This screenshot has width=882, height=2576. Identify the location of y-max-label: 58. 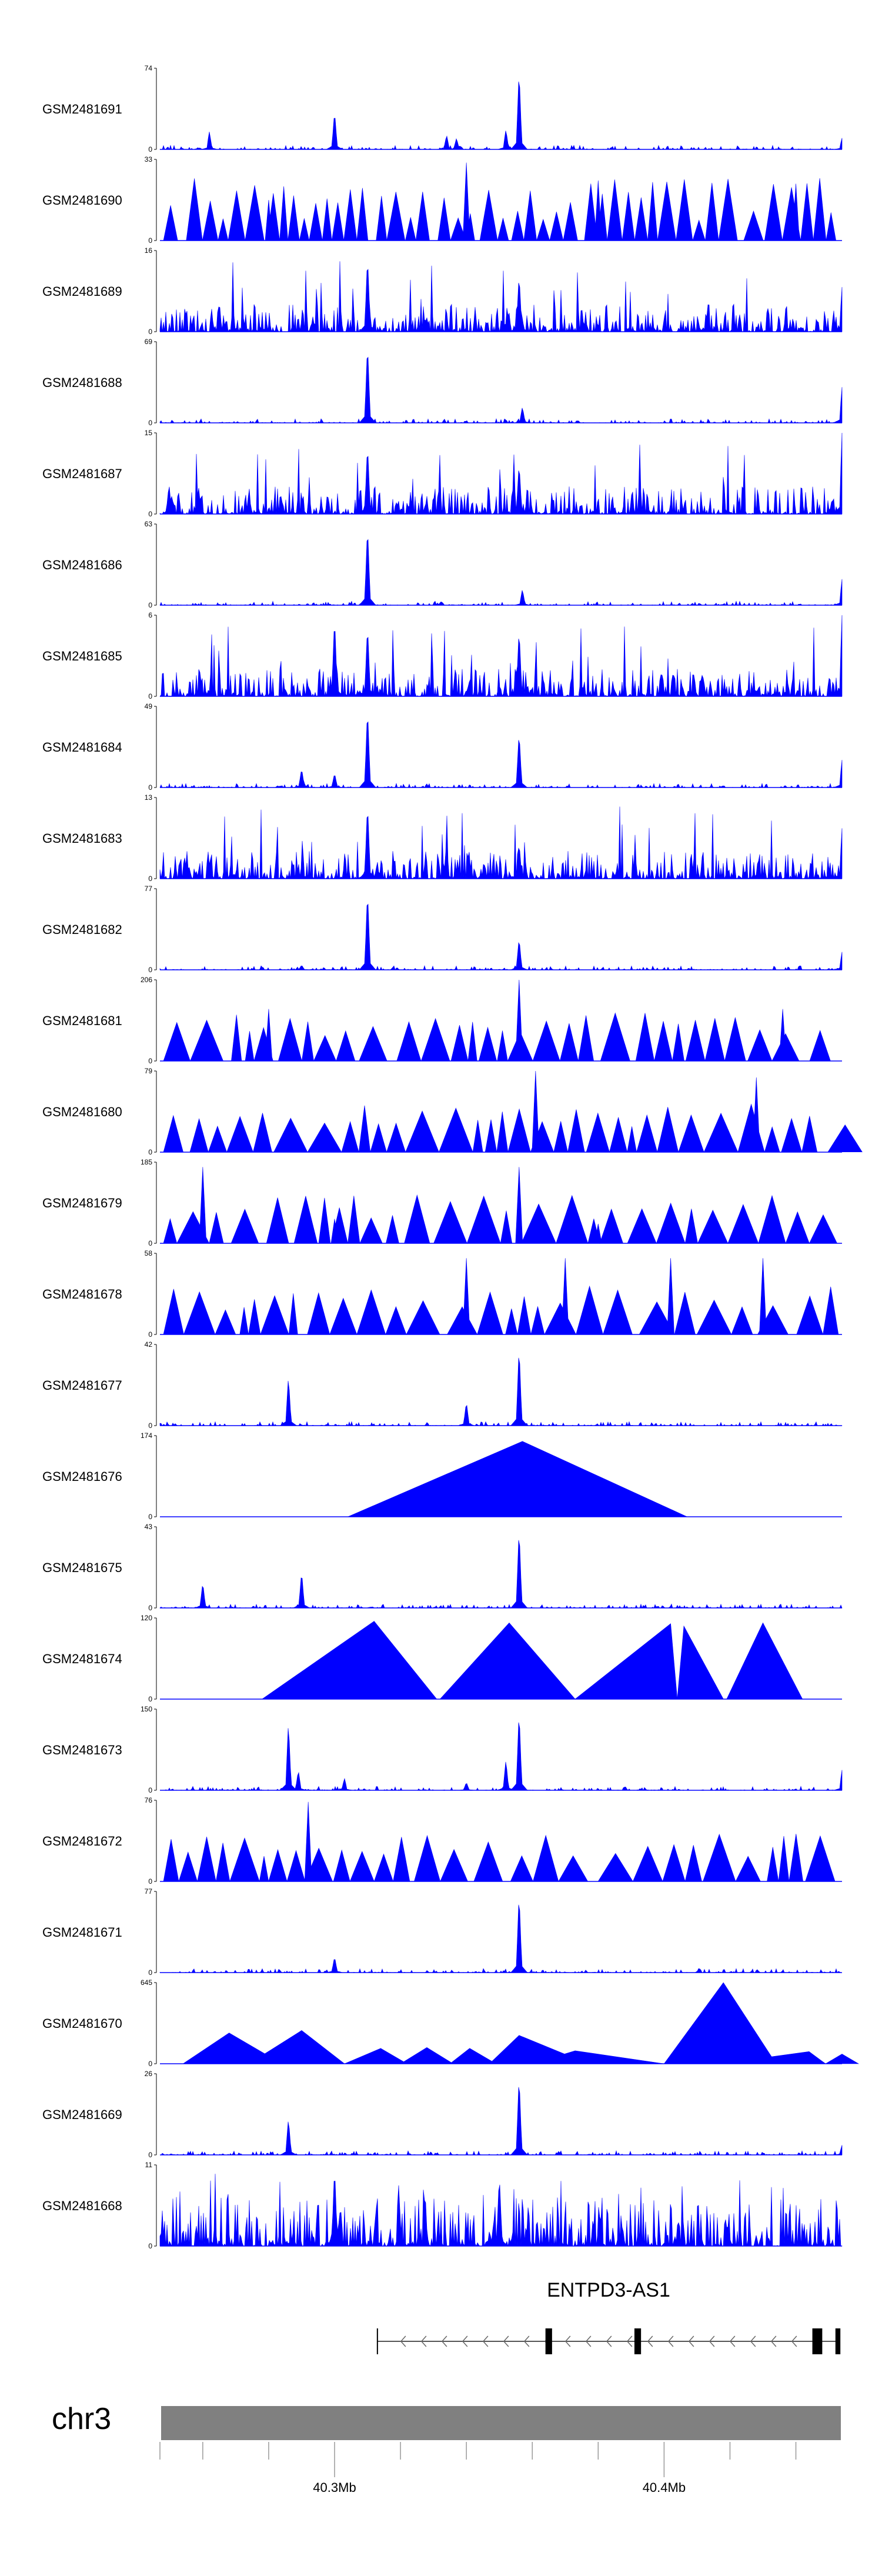
(149, 1253).